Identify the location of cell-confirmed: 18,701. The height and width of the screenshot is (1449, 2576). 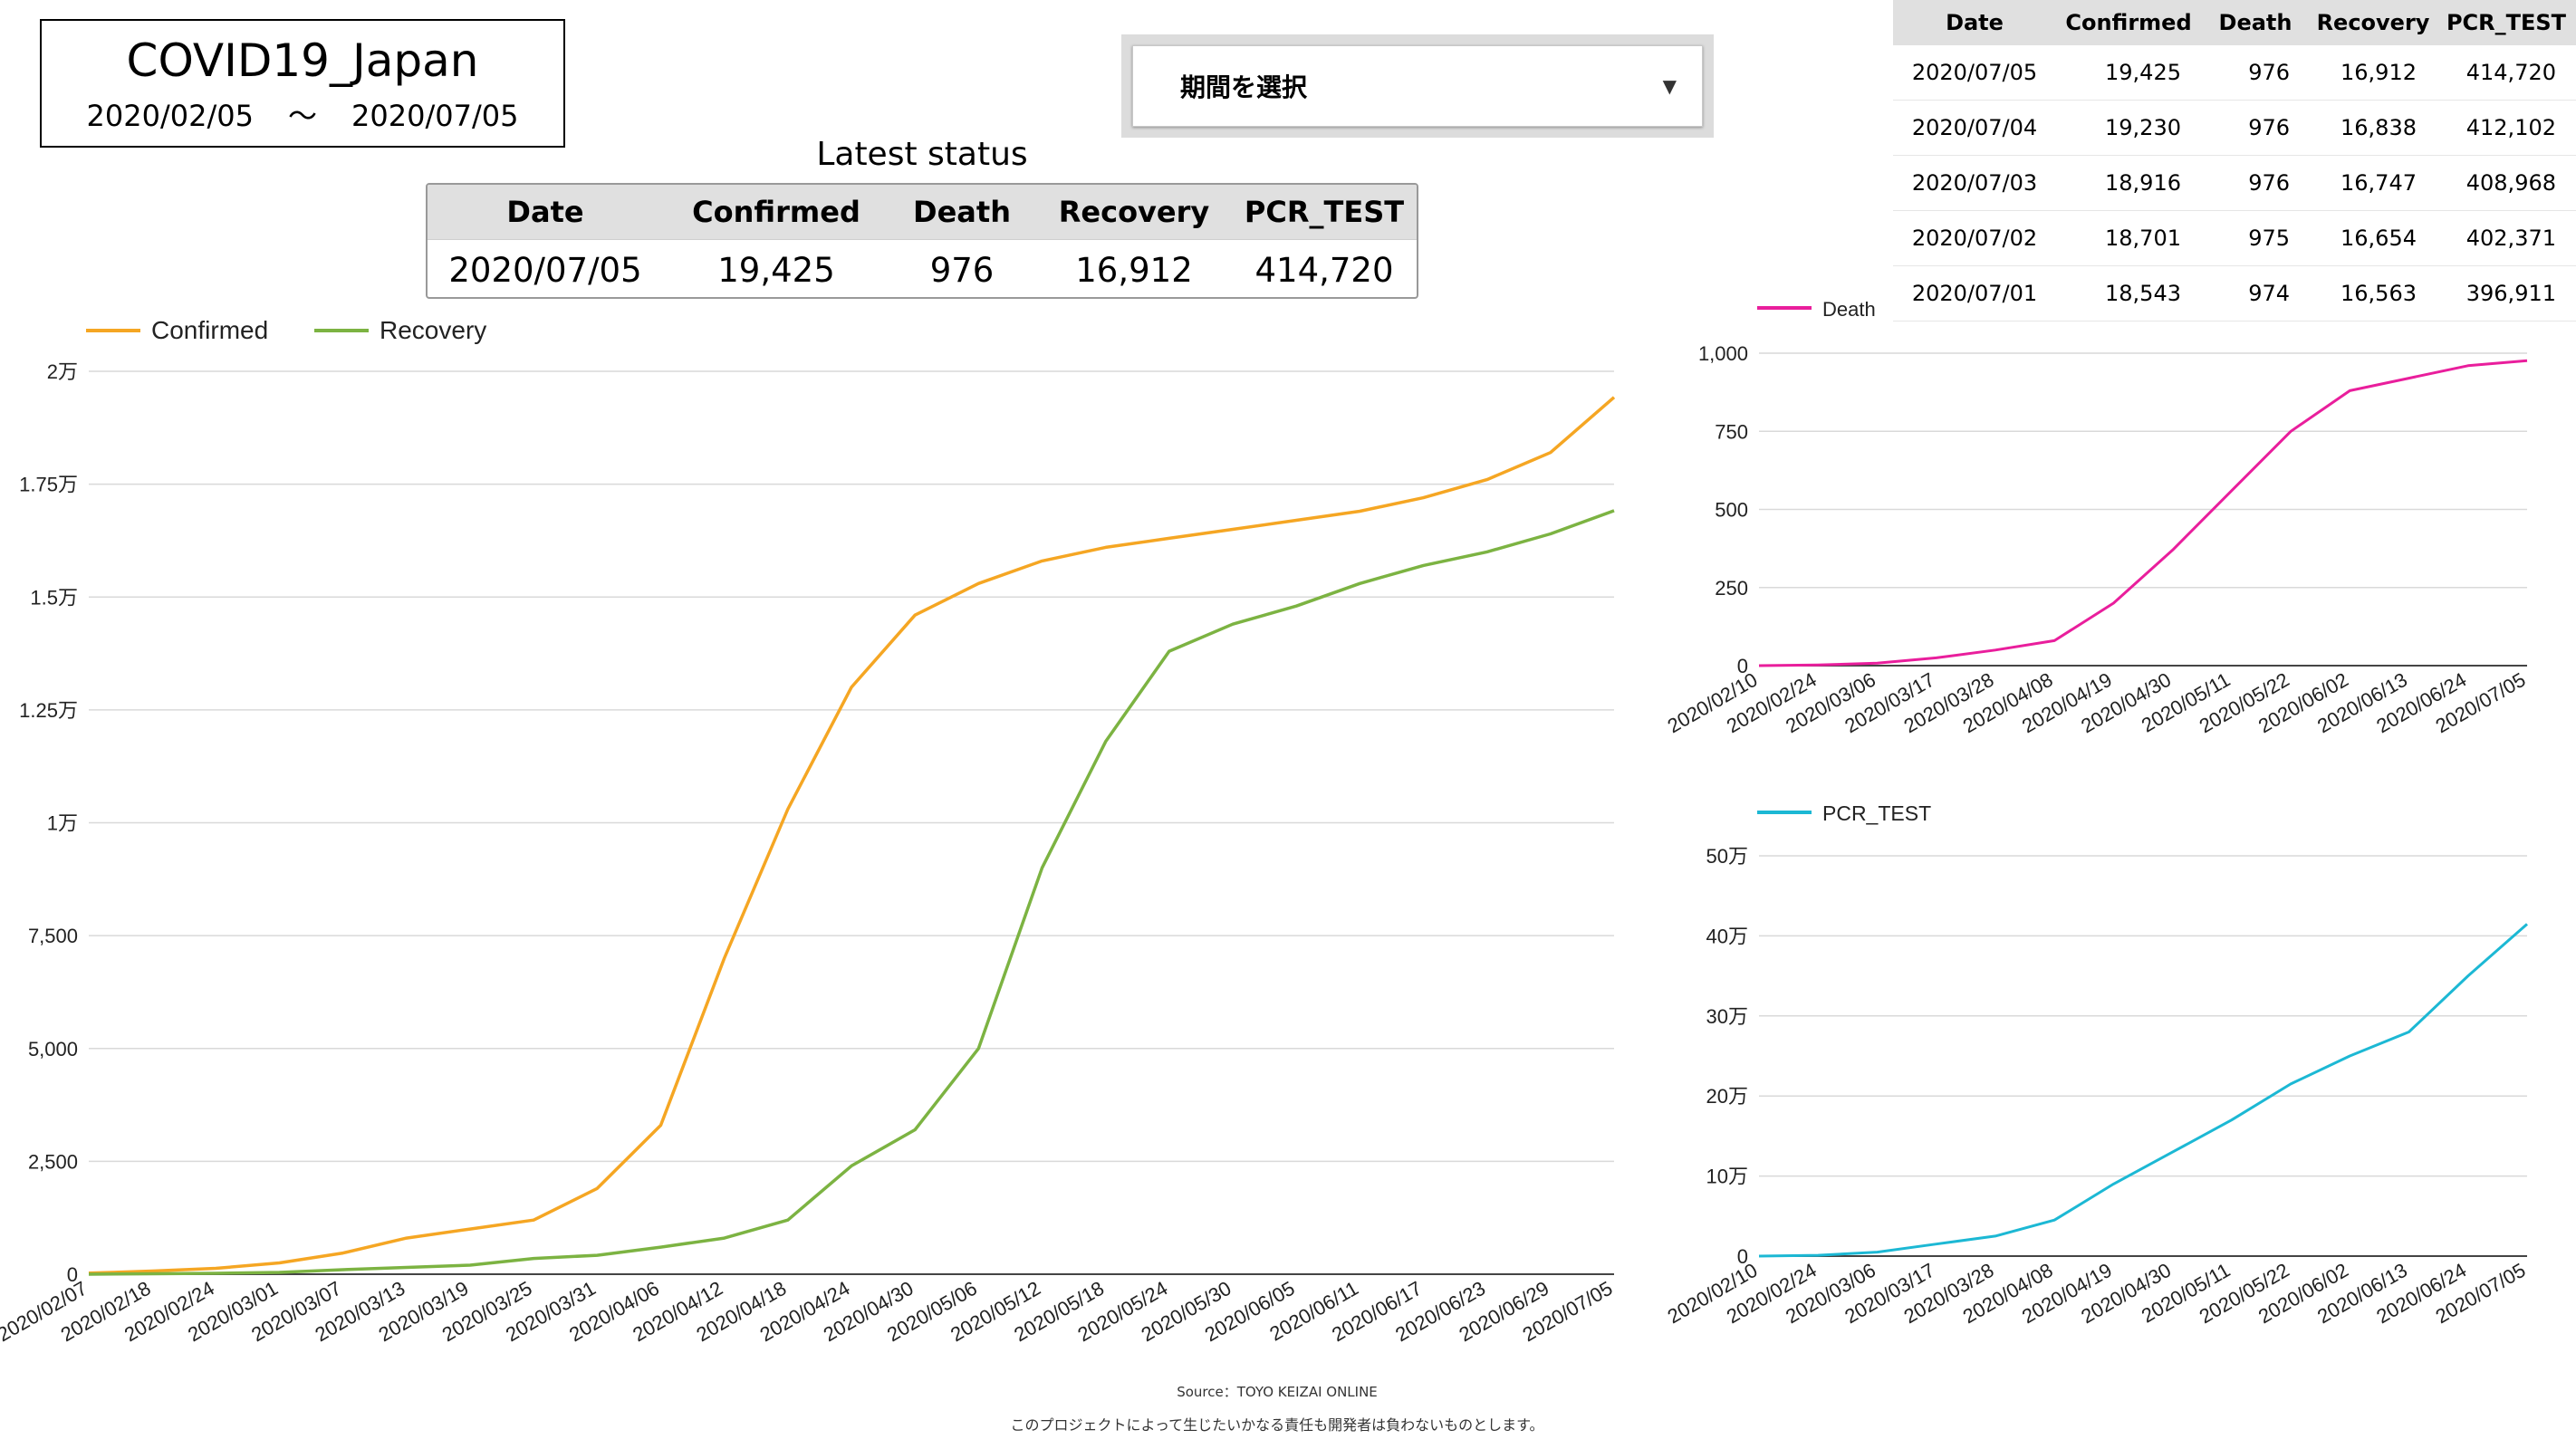
(2143, 238).